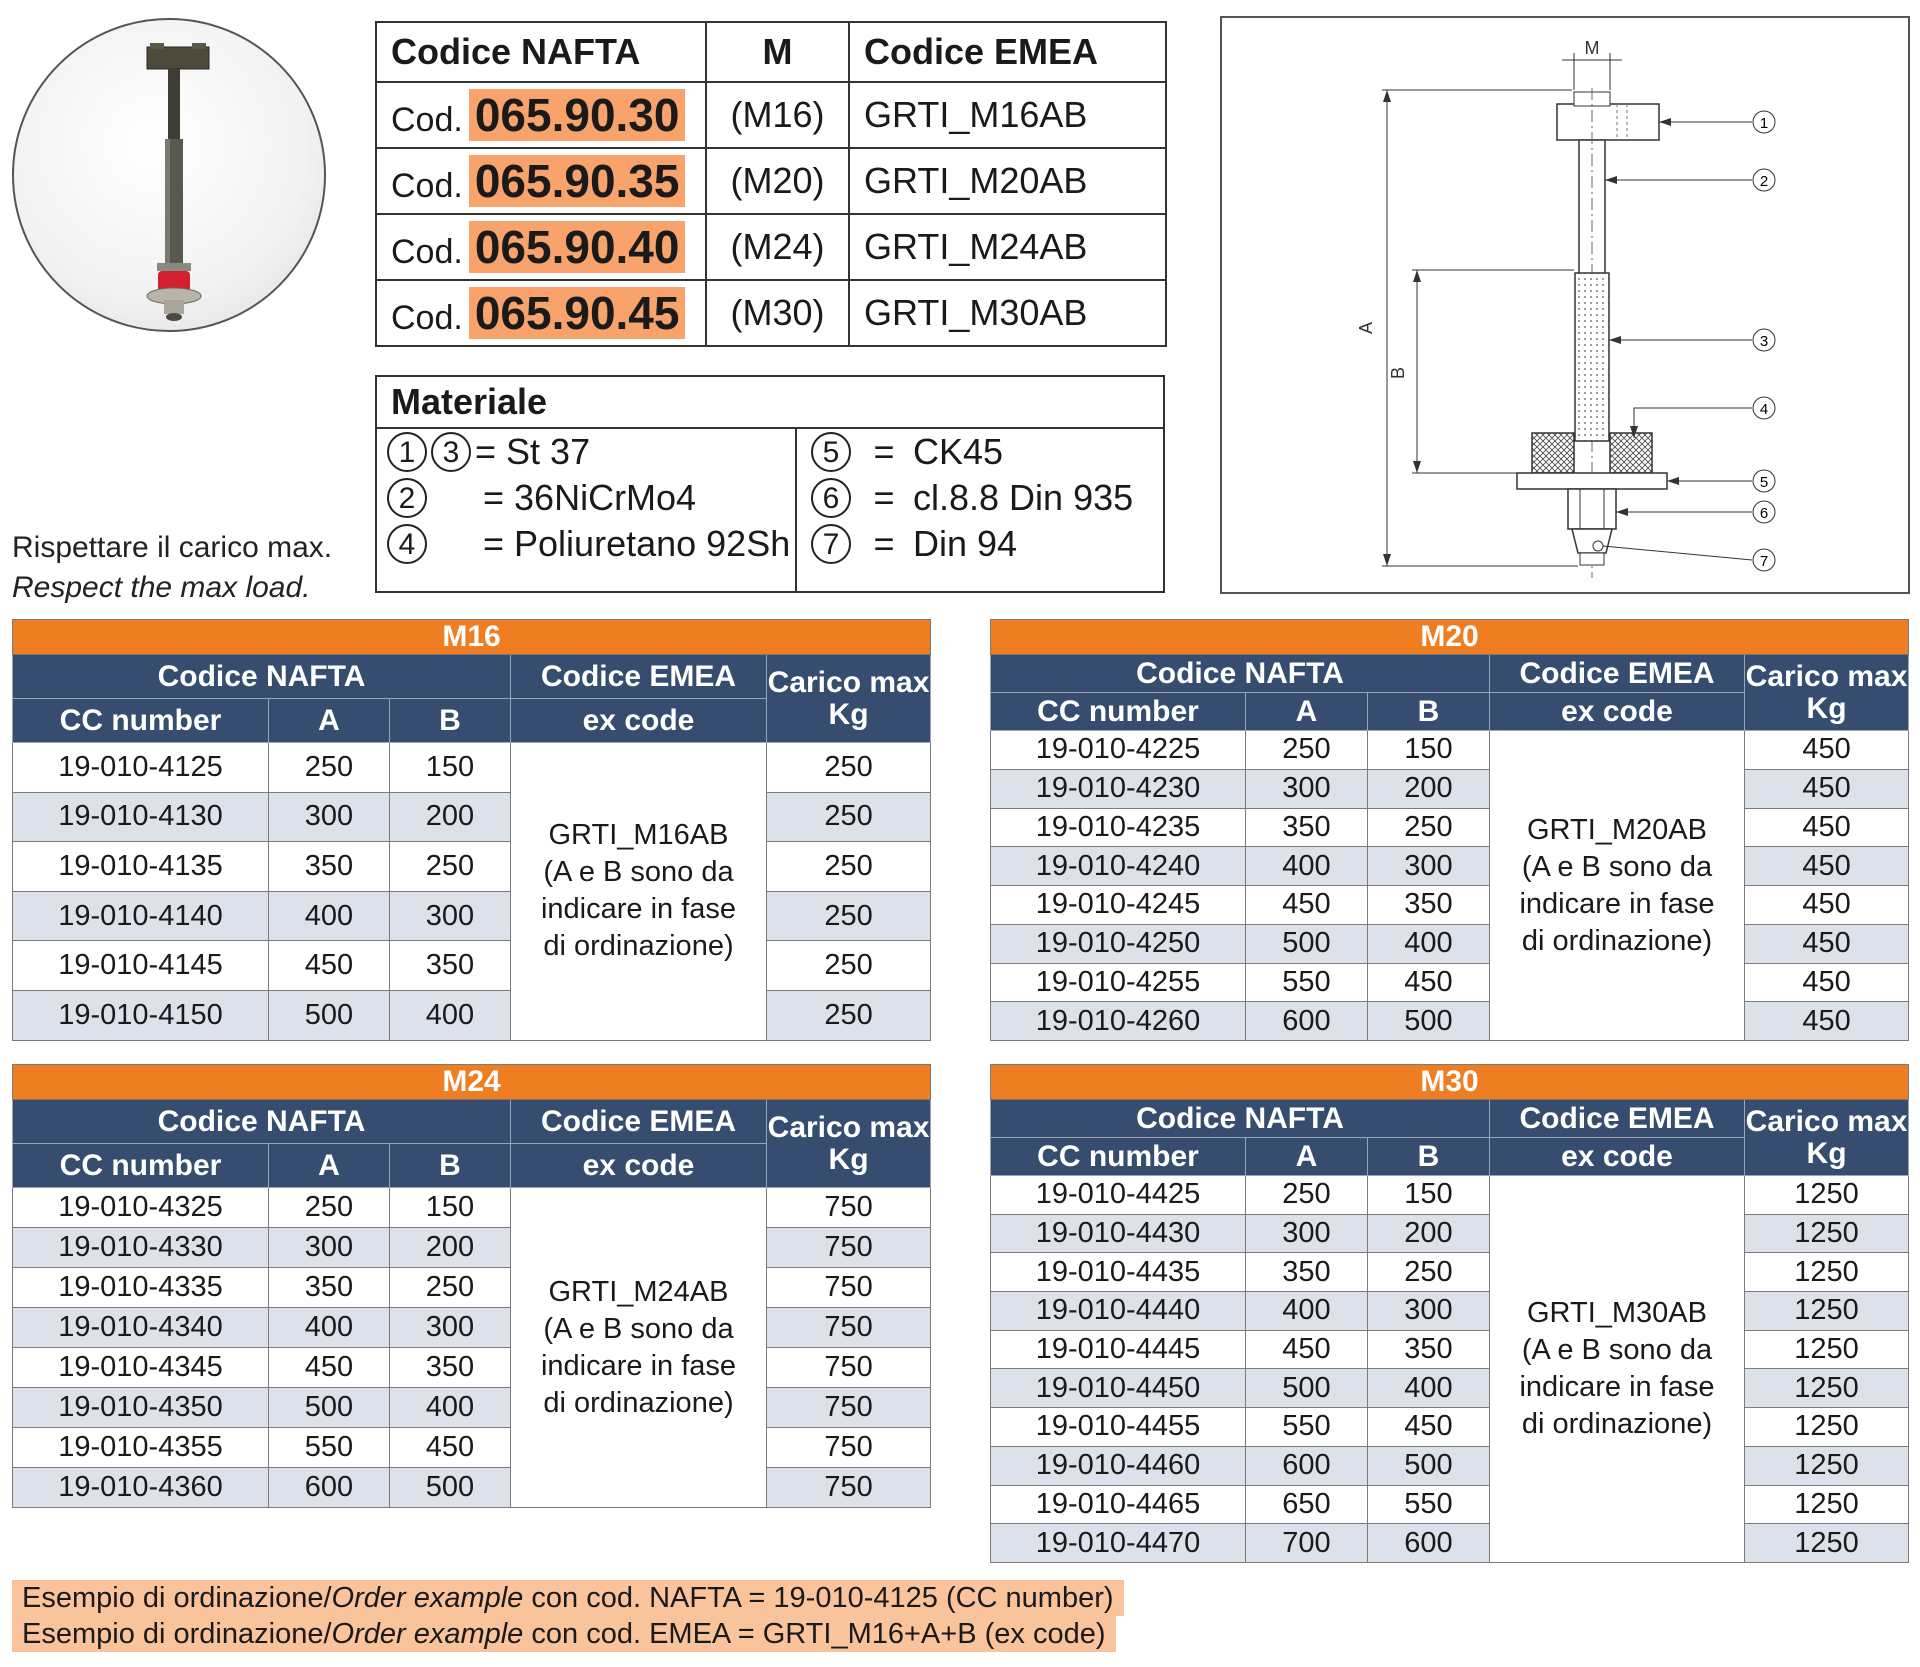 This screenshot has height=1667, width=1920. Describe the element at coordinates (1118, 1504) in the screenshot. I see `cc-number-cell: 19-010-4465` at that location.